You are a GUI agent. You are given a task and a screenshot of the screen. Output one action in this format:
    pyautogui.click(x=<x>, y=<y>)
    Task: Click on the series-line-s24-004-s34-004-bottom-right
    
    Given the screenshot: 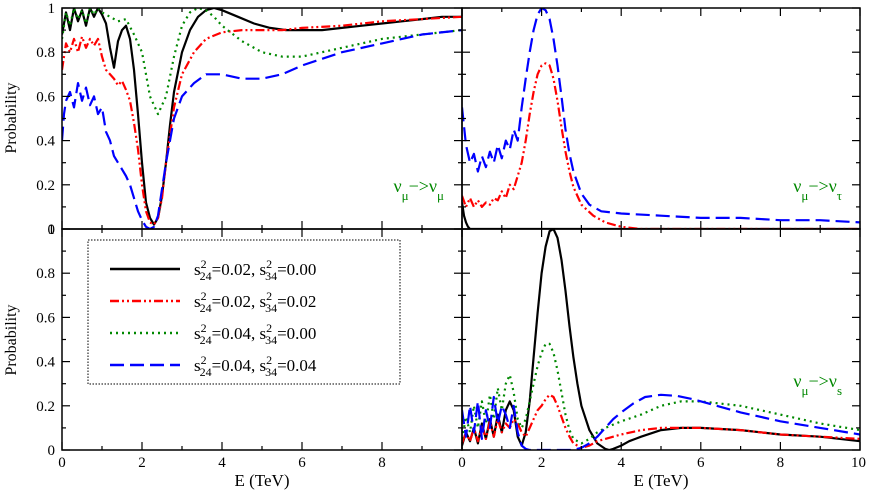 What is the action you would take?
    pyautogui.click(x=661, y=421)
    